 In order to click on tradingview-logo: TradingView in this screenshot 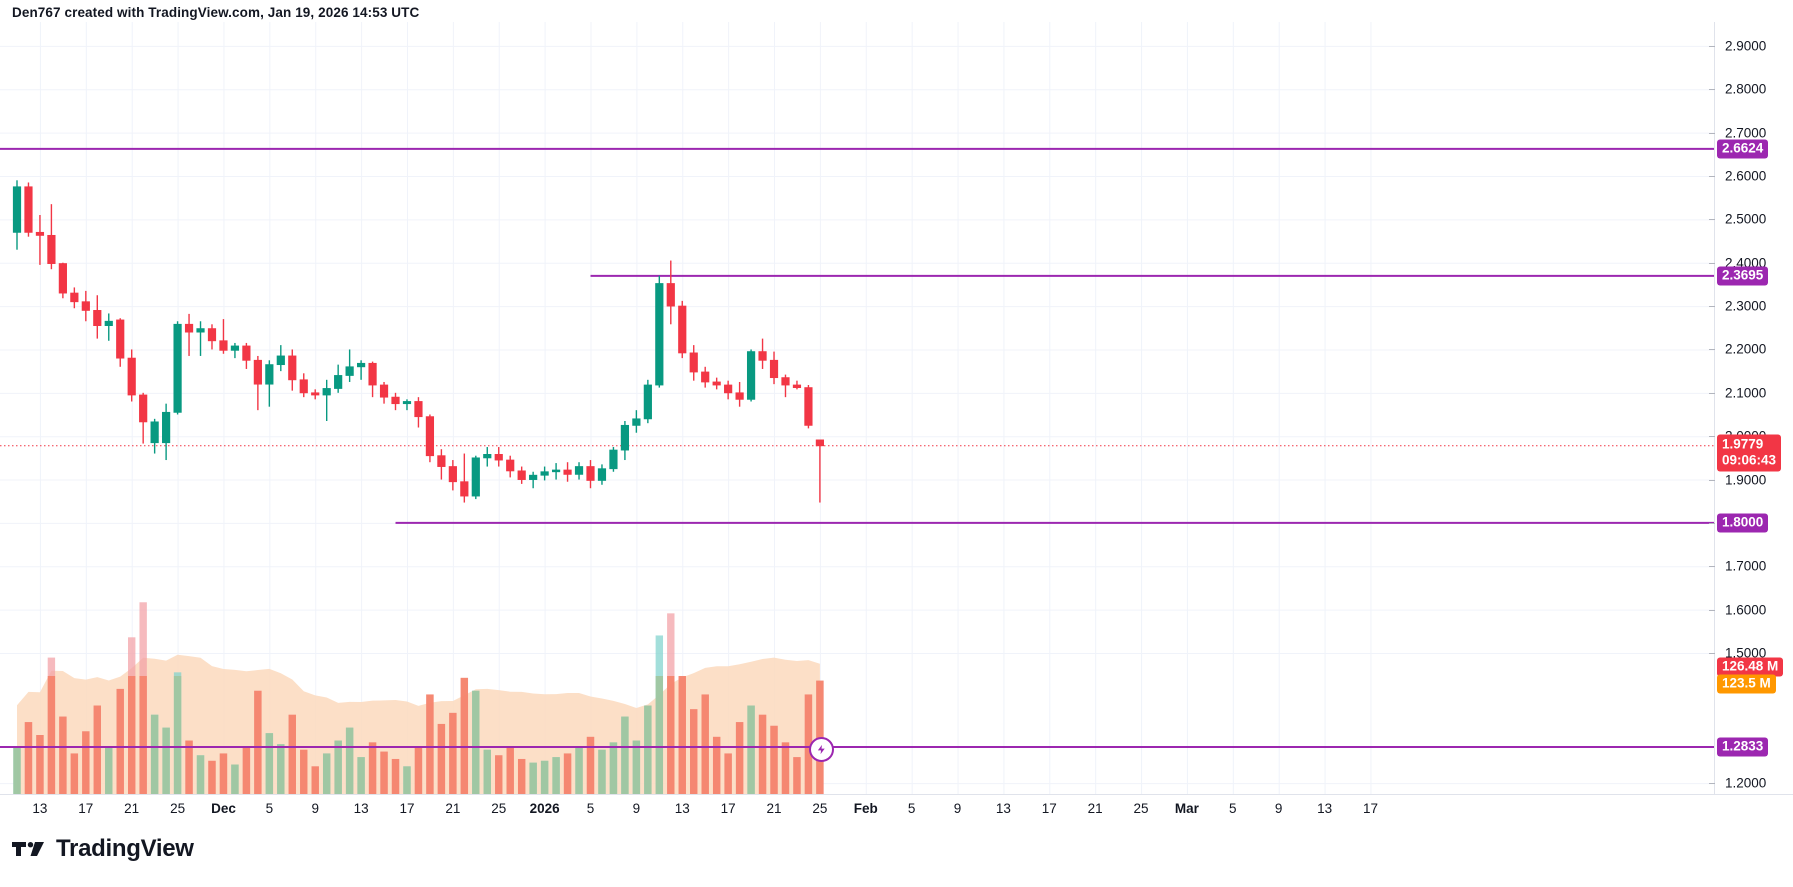, I will do `click(103, 849)`.